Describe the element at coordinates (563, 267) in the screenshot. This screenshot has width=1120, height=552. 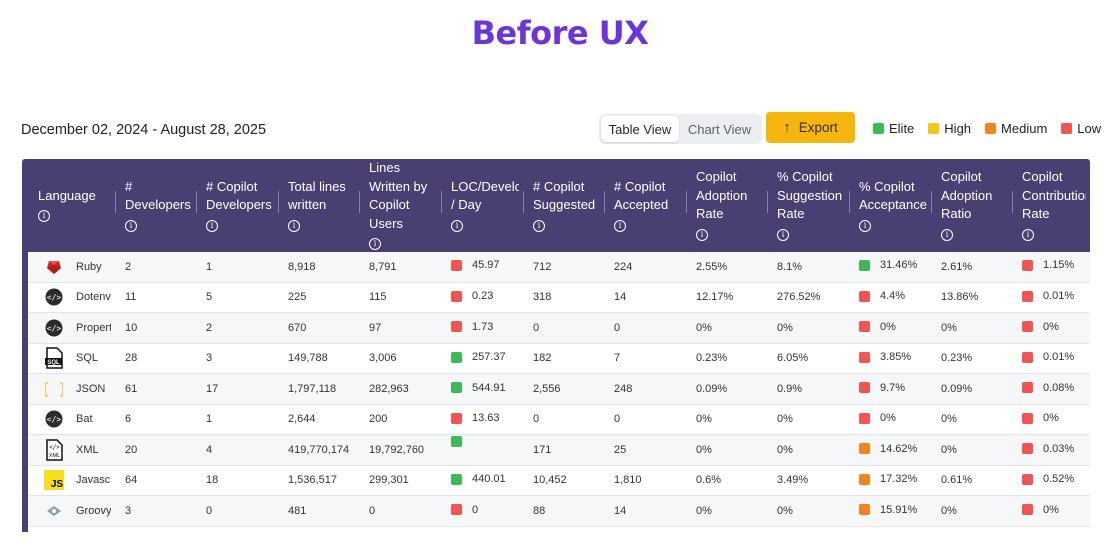
I see `suggested-cell: 712` at that location.